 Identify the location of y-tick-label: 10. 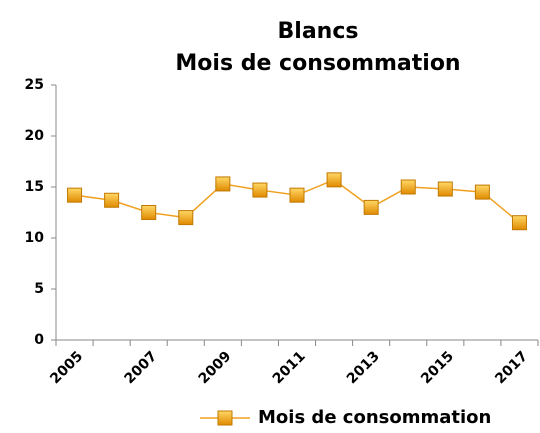
(35, 238).